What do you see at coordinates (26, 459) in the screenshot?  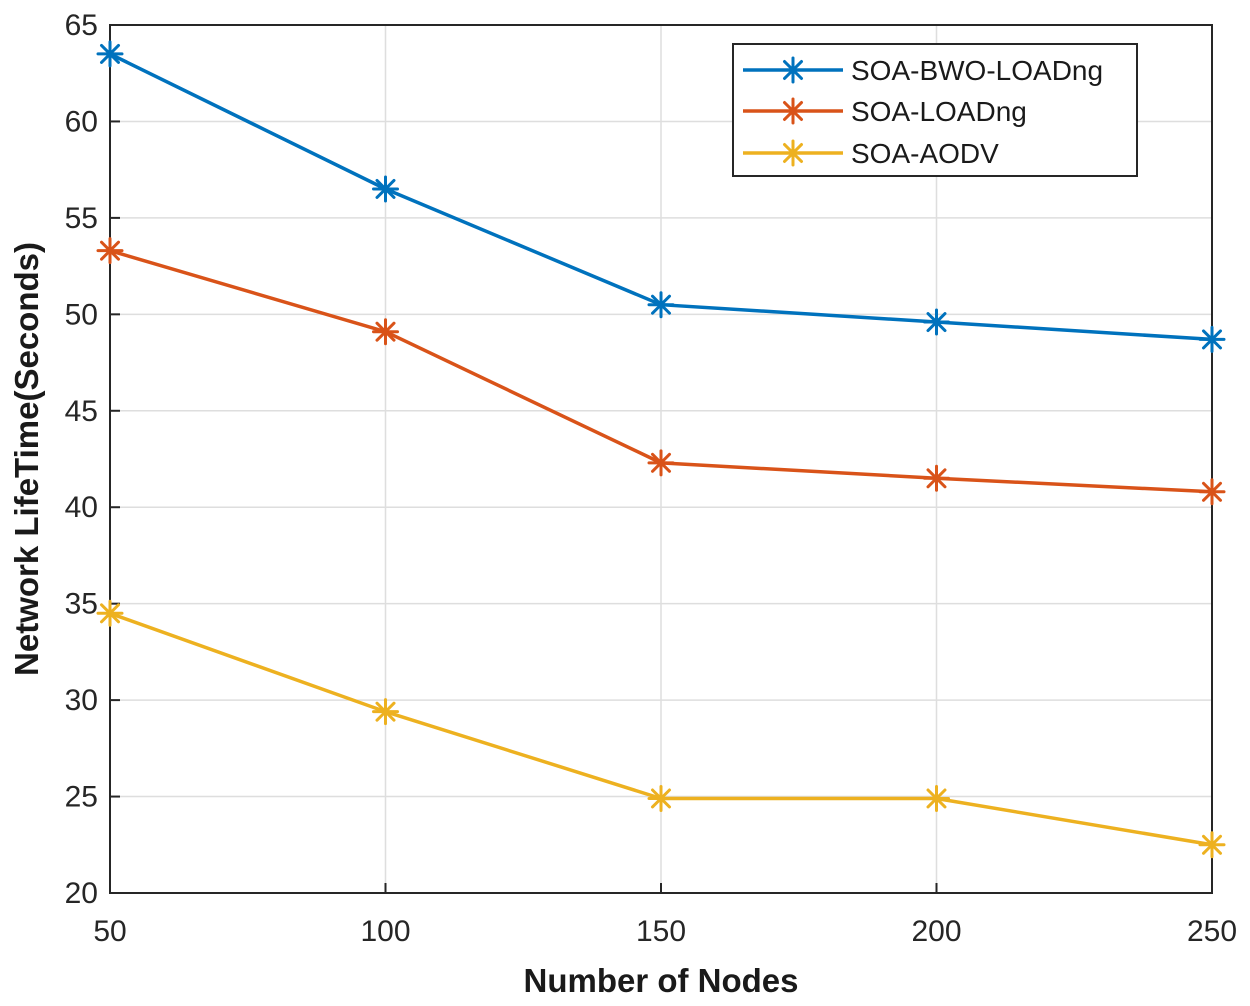 I see `y-axis-title: Network LifeTime(Seconds)` at bounding box center [26, 459].